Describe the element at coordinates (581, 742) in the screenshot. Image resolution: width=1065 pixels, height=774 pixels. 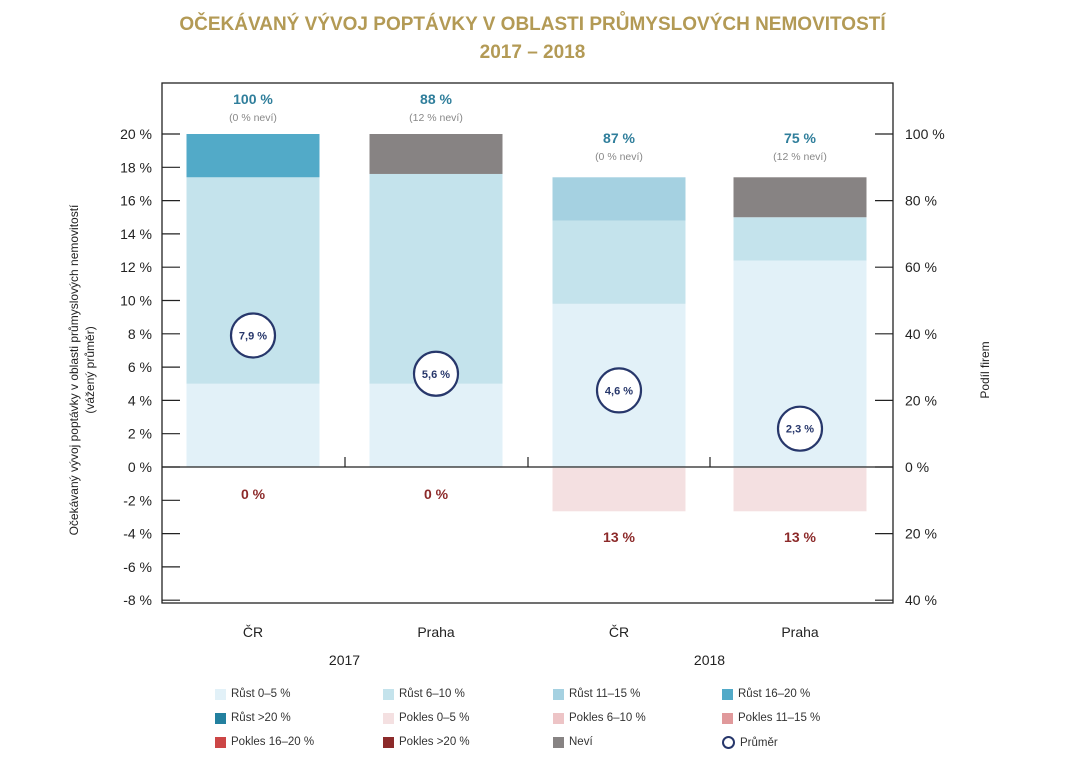
I see `legend-label: Neví` at that location.